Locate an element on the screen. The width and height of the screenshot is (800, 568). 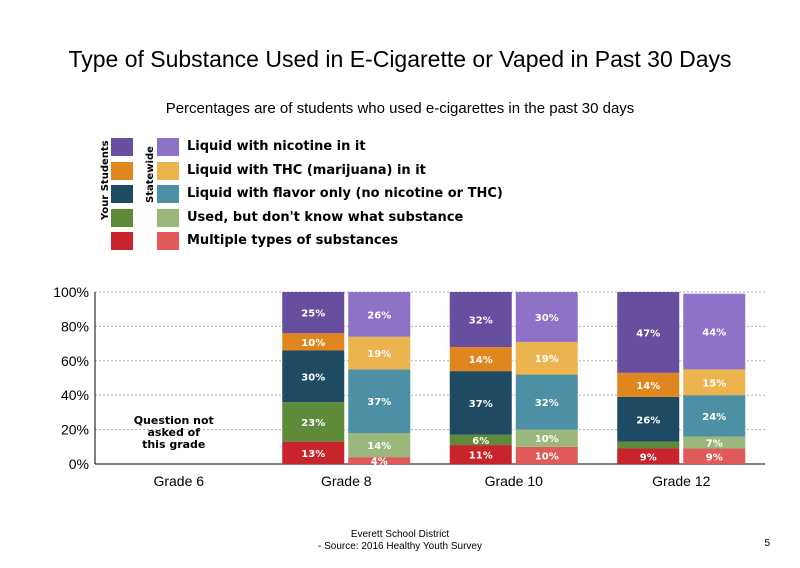
data-label: 47% is located at coordinates (648, 333).